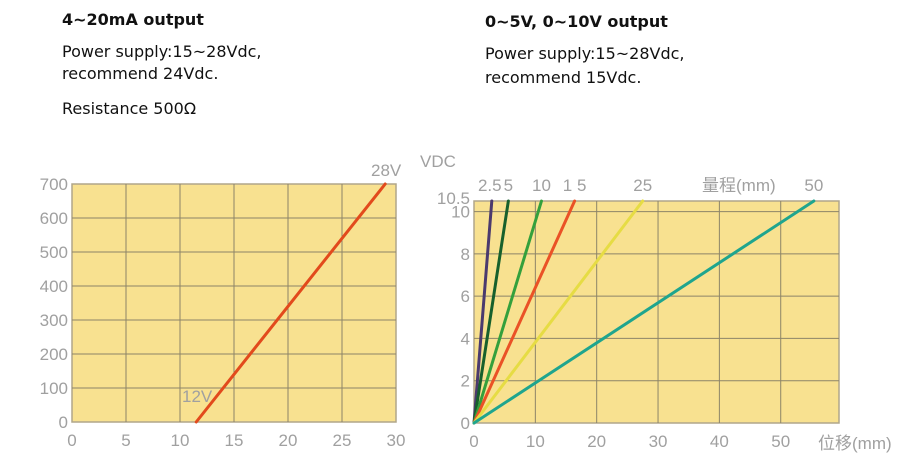 The height and width of the screenshot is (471, 916). I want to click on y-tick-label: 100, so click(54, 388).